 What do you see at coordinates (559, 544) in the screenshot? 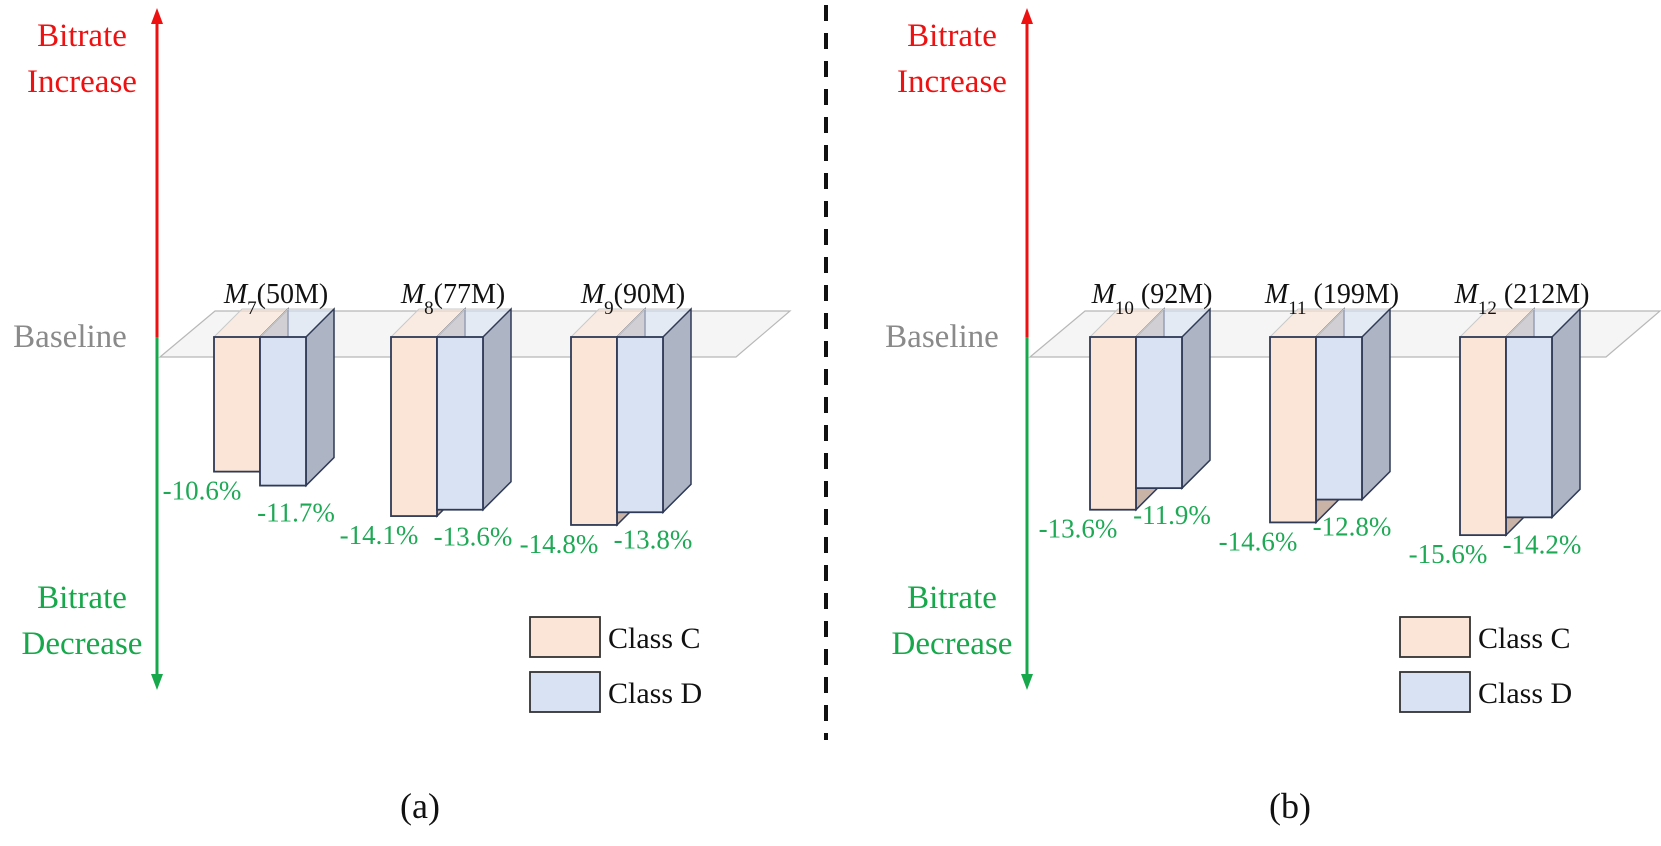
I see `bar-value-label: -14.8%` at bounding box center [559, 544].